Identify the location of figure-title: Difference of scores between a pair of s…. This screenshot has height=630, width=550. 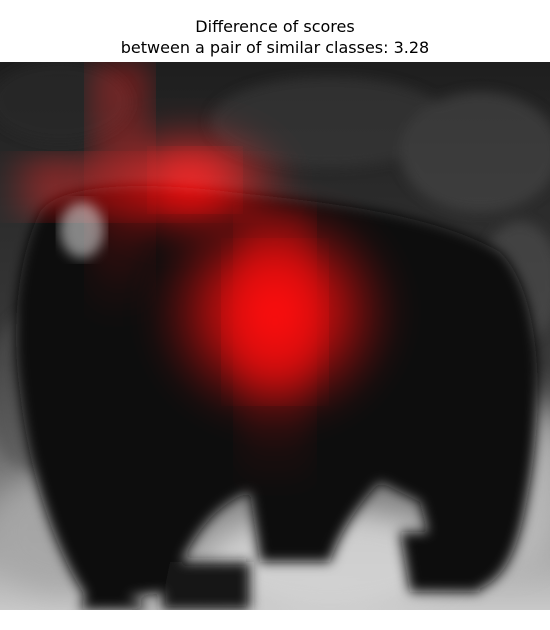
(275, 37).